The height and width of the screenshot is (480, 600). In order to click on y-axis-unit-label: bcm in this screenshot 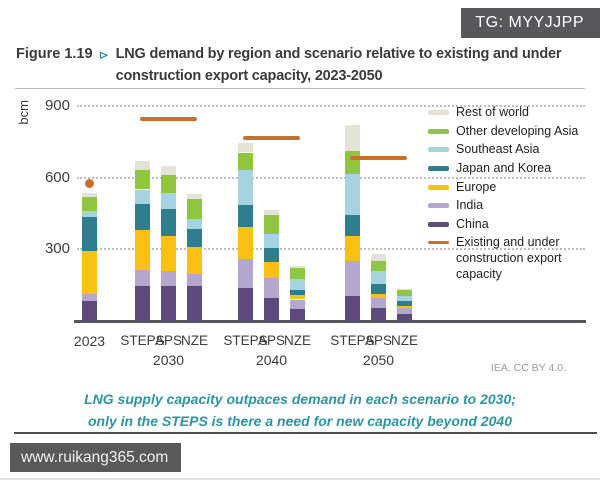, I will do `click(23, 112)`.